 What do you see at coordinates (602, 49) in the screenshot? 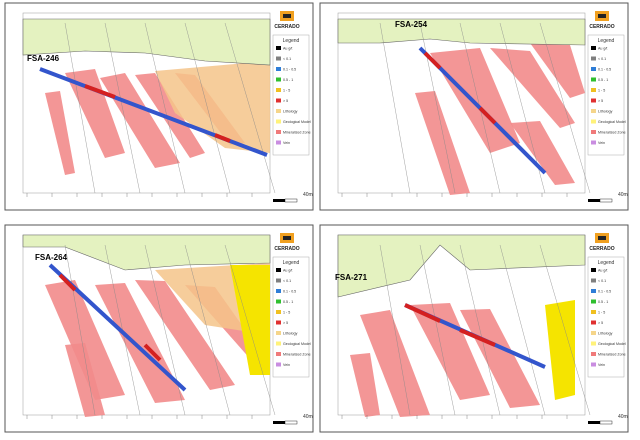
I see `legend-item: Au g/t` at bounding box center [602, 49].